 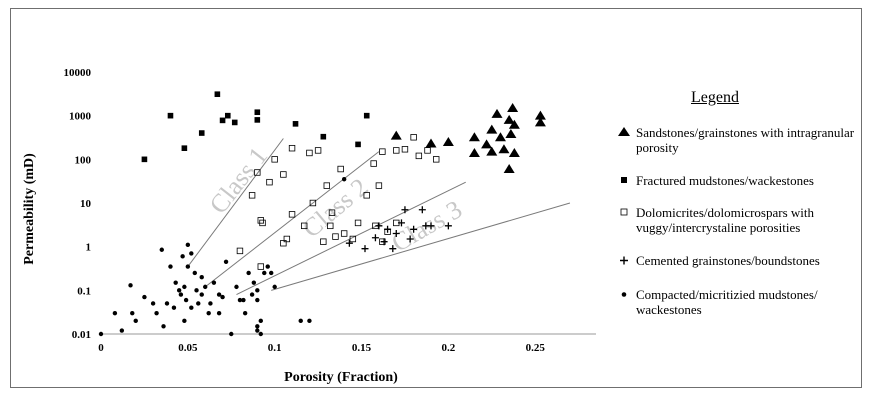 What do you see at coordinates (624, 180) in the screenshot?
I see `filled-square-marker-icon` at bounding box center [624, 180].